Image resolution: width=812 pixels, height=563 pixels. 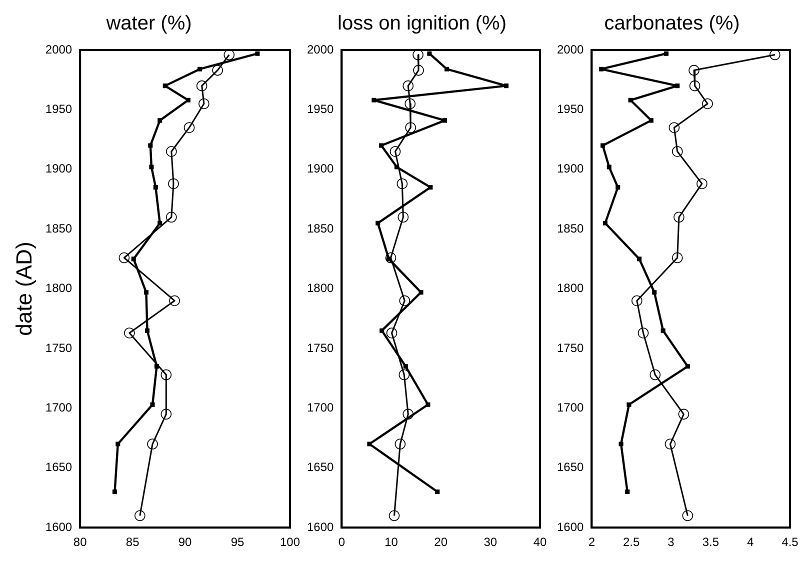 I want to click on x-tick-label: 100, so click(x=290, y=542).